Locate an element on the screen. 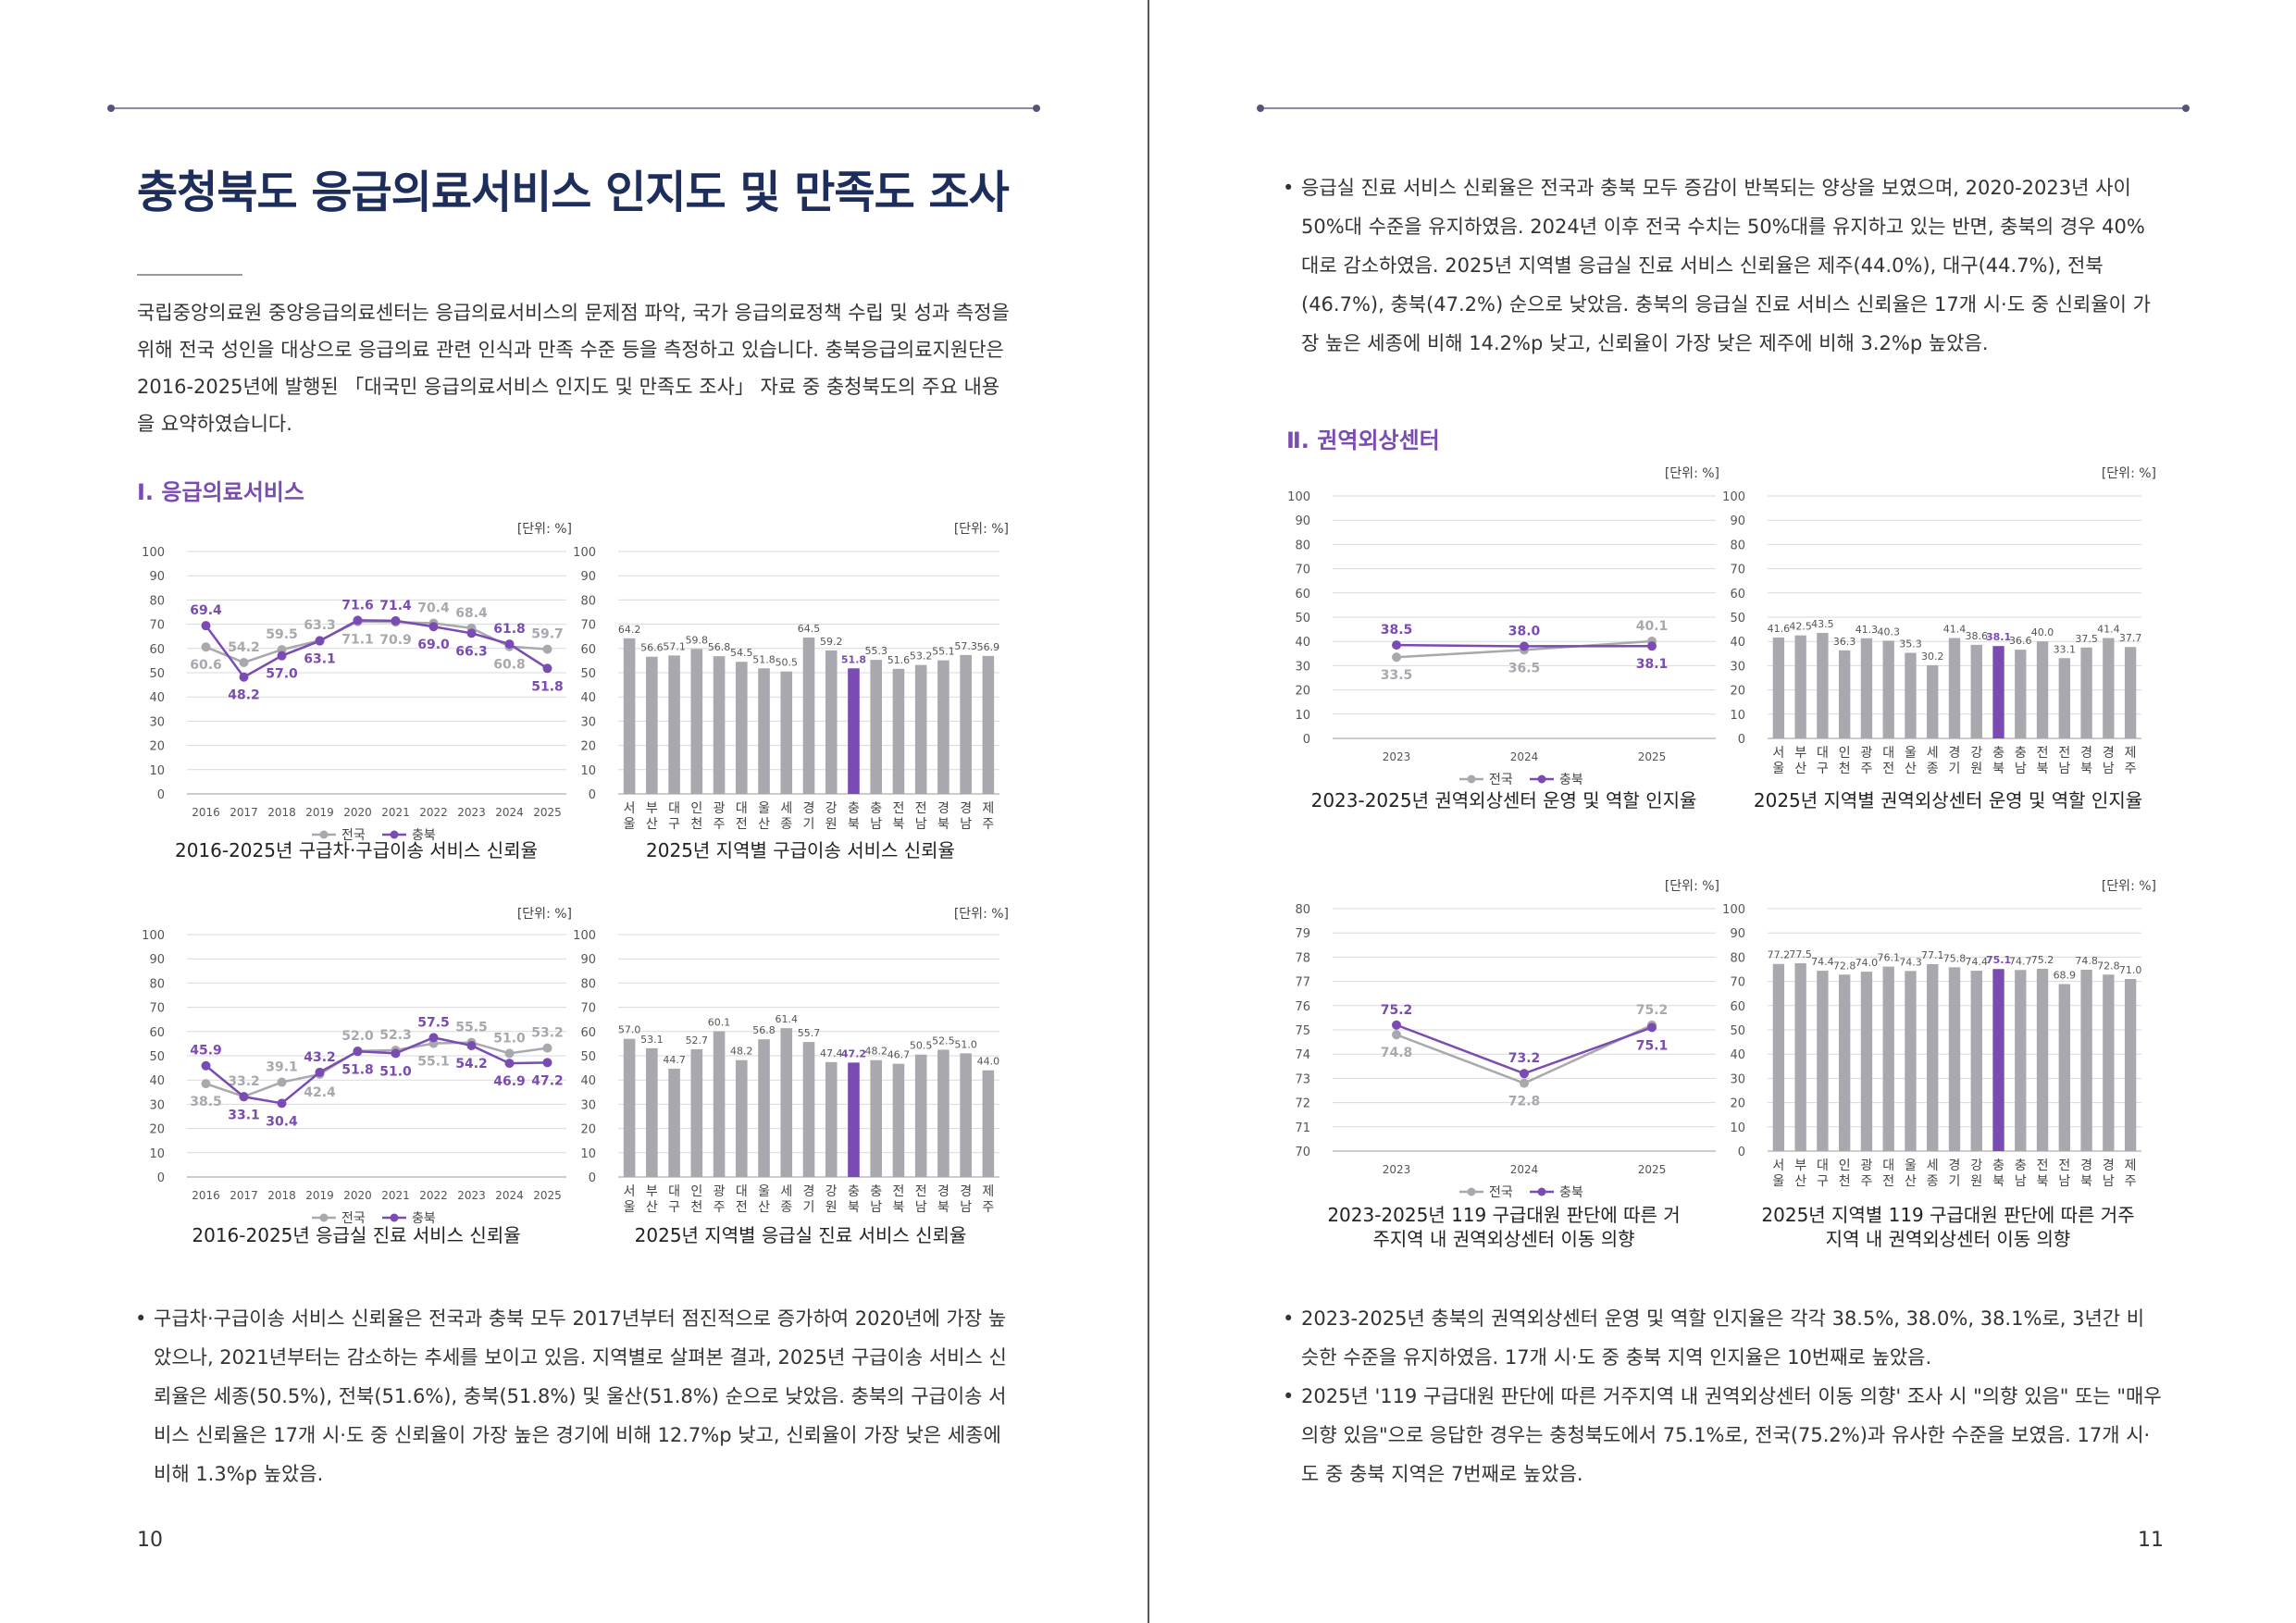  data-label: 77.1 is located at coordinates (1932, 955).